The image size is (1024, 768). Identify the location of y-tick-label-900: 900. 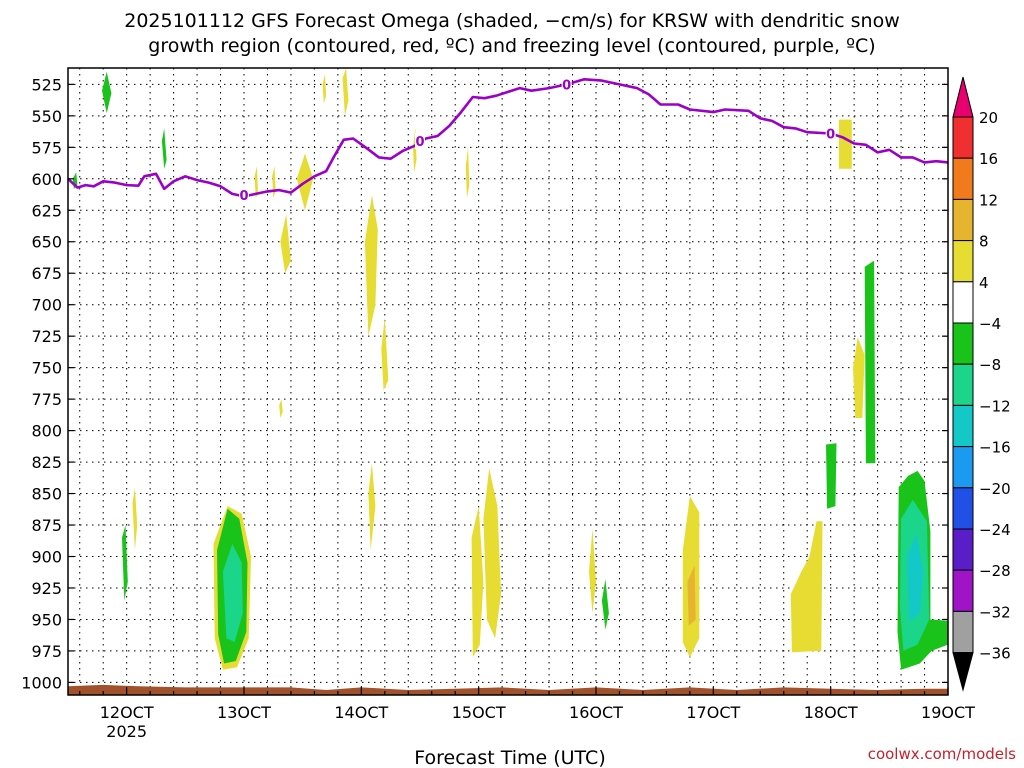
(46, 557).